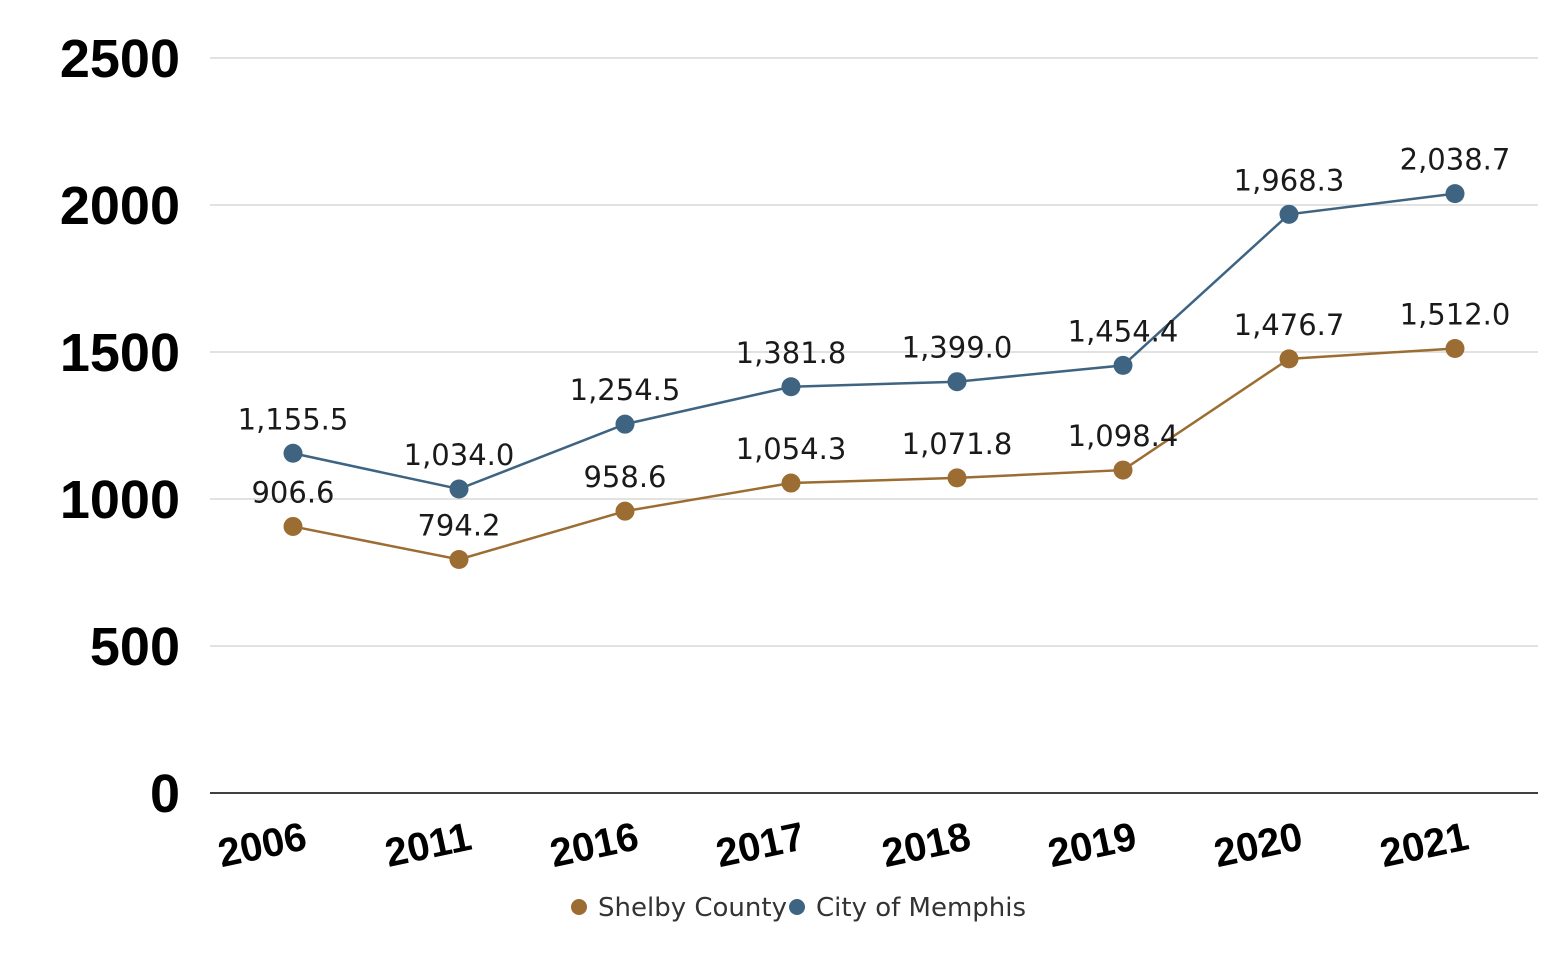  What do you see at coordinates (624, 477) in the screenshot?
I see `data-label: 958.6` at bounding box center [624, 477].